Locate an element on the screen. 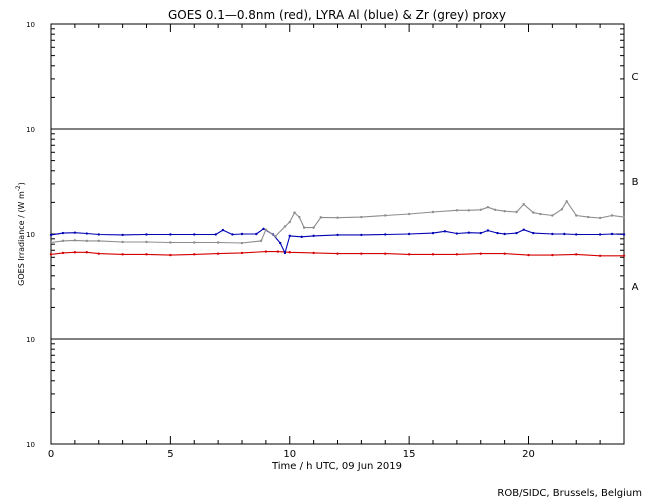 This screenshot has width=650, height=500. flare-class-label: B is located at coordinates (635, 182).